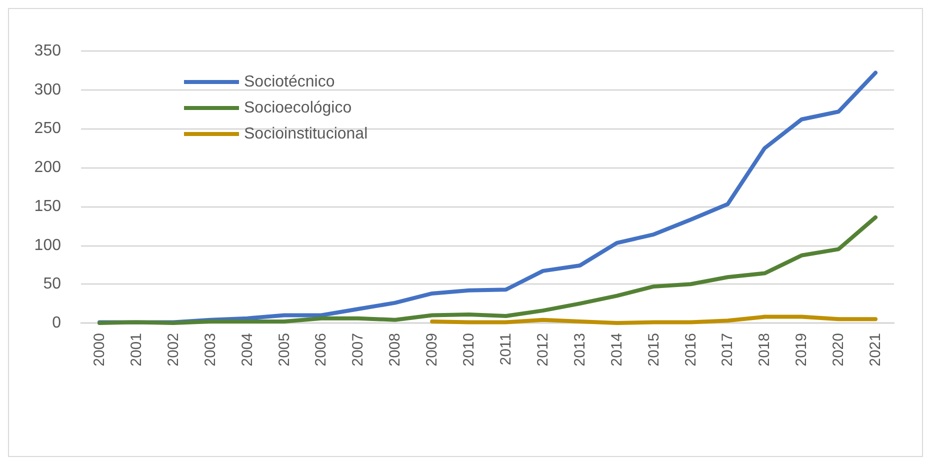  What do you see at coordinates (505, 349) in the screenshot?
I see `x-tick-label: 2011` at bounding box center [505, 349].